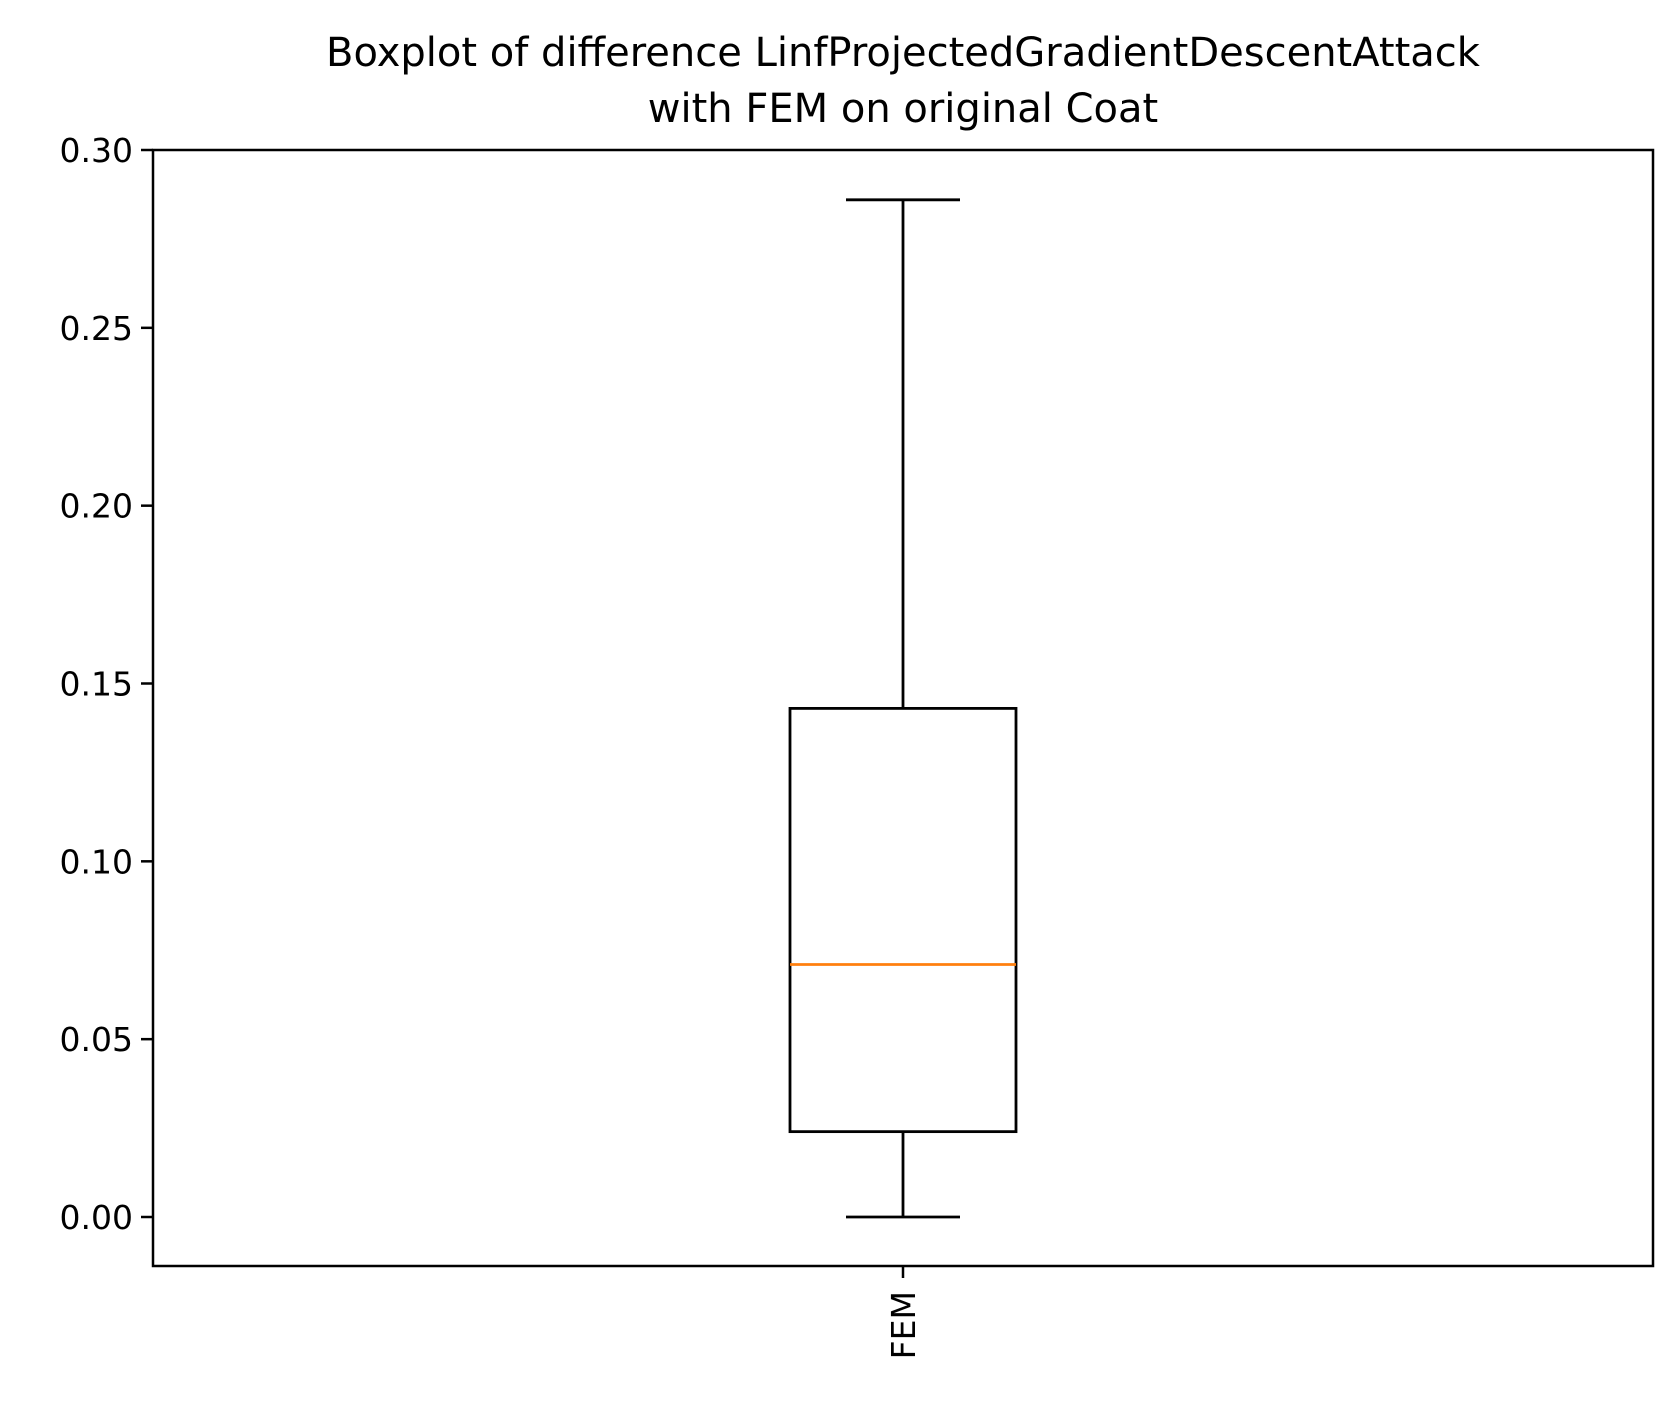 Image resolution: width=1670 pixels, height=1402 pixels. I want to click on y-axis: 0.00 0.05 0.10 0.15 0.20 0.25 0.30, so click(106, 684).